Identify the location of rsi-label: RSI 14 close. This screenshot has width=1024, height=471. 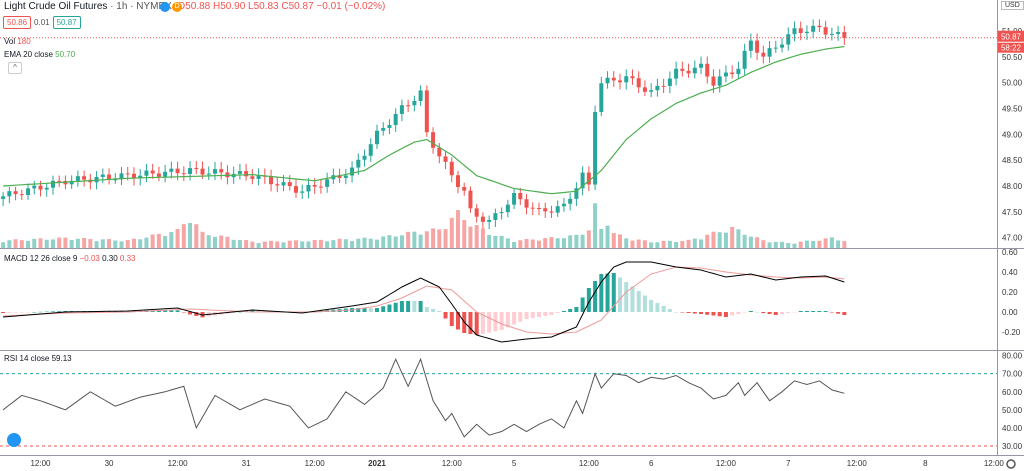
(27, 358).